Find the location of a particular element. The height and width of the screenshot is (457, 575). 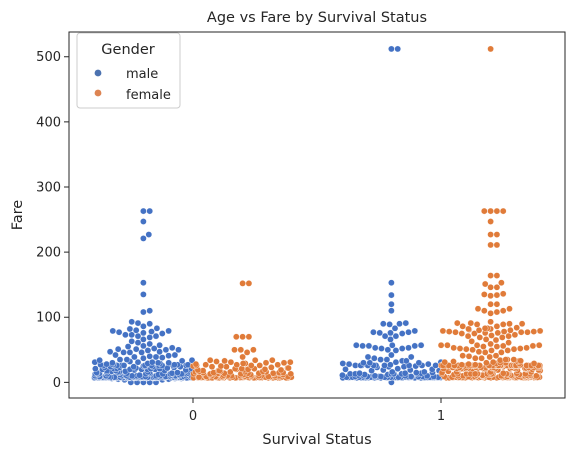

y-tick-label: 100 is located at coordinates (48, 318).